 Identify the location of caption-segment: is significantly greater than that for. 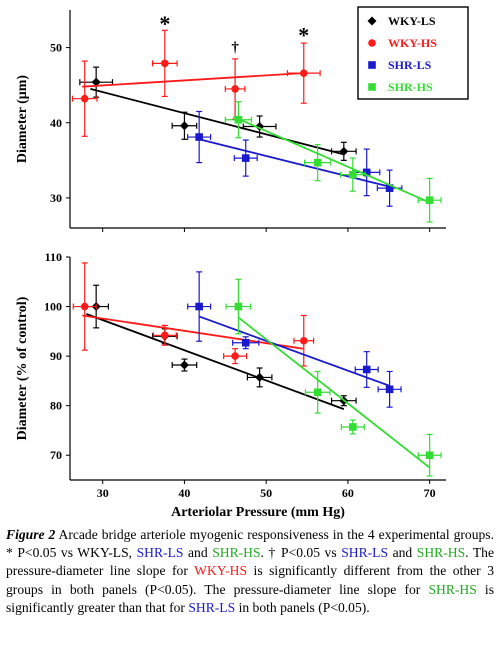
(250, 598).